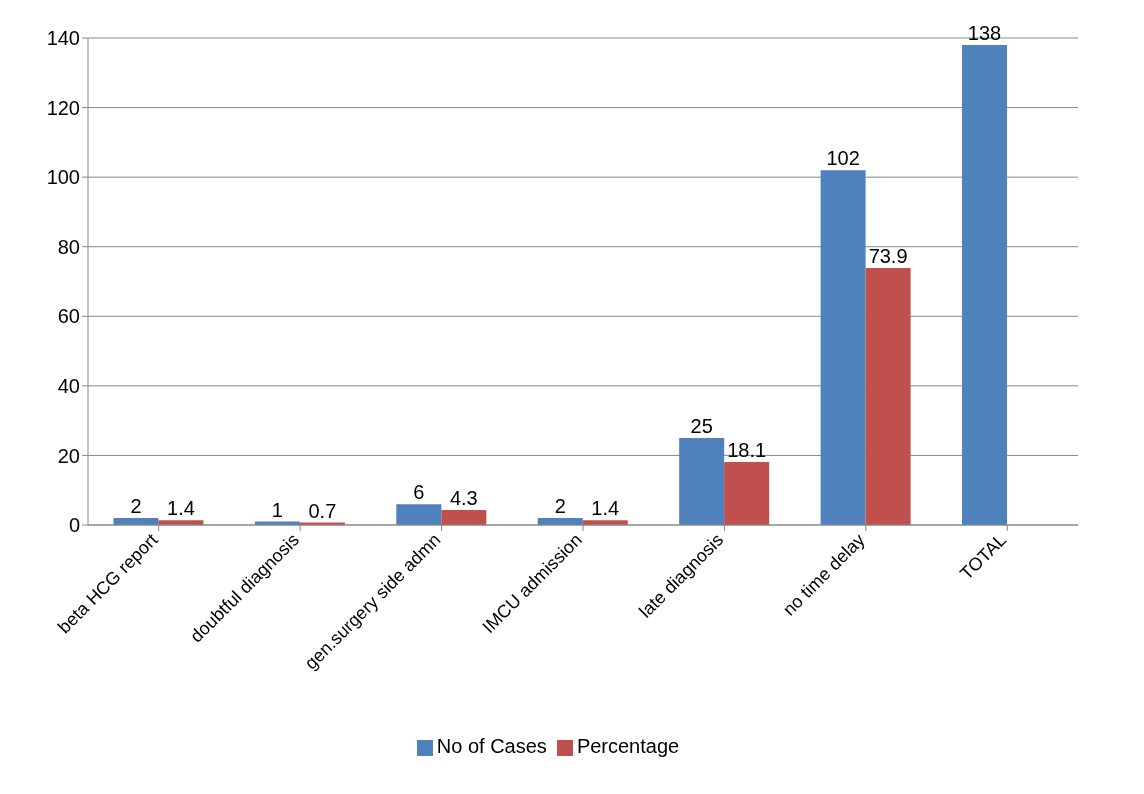  I want to click on data-label: 0.7, so click(322, 510).